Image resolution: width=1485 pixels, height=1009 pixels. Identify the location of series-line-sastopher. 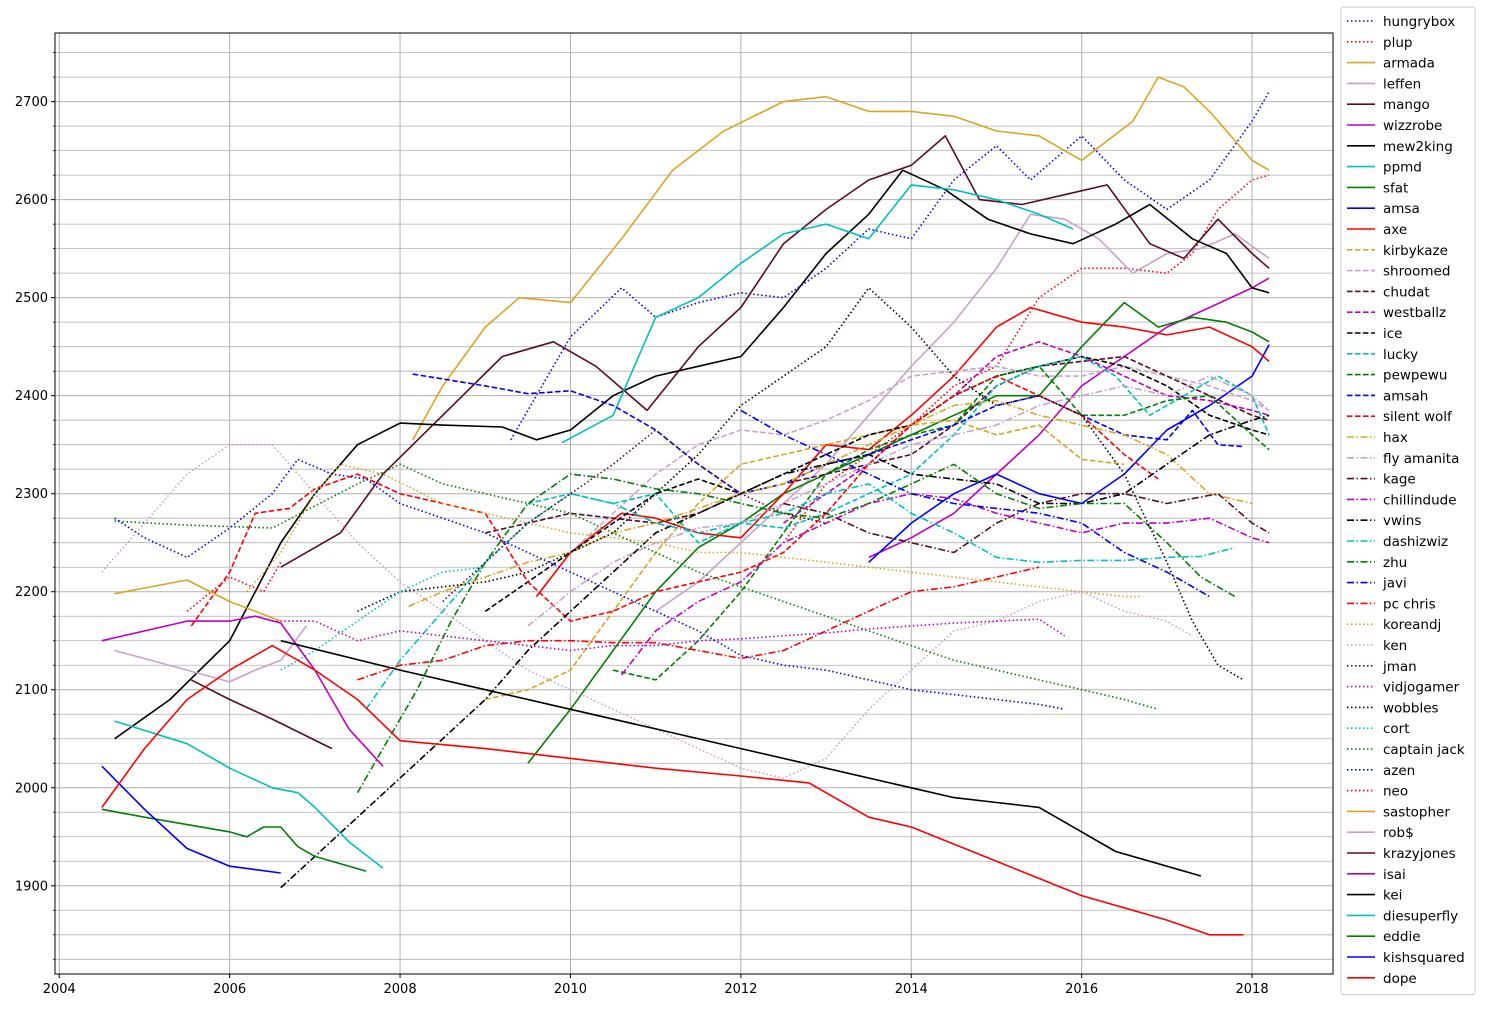
(198, 600).